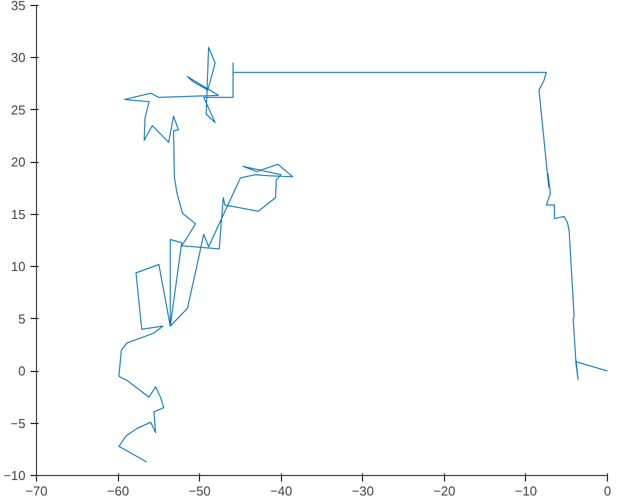 Image resolution: width=619 pixels, height=498 pixels. Describe the element at coordinates (608, 491) in the screenshot. I see `x-tick-label: 0` at that location.